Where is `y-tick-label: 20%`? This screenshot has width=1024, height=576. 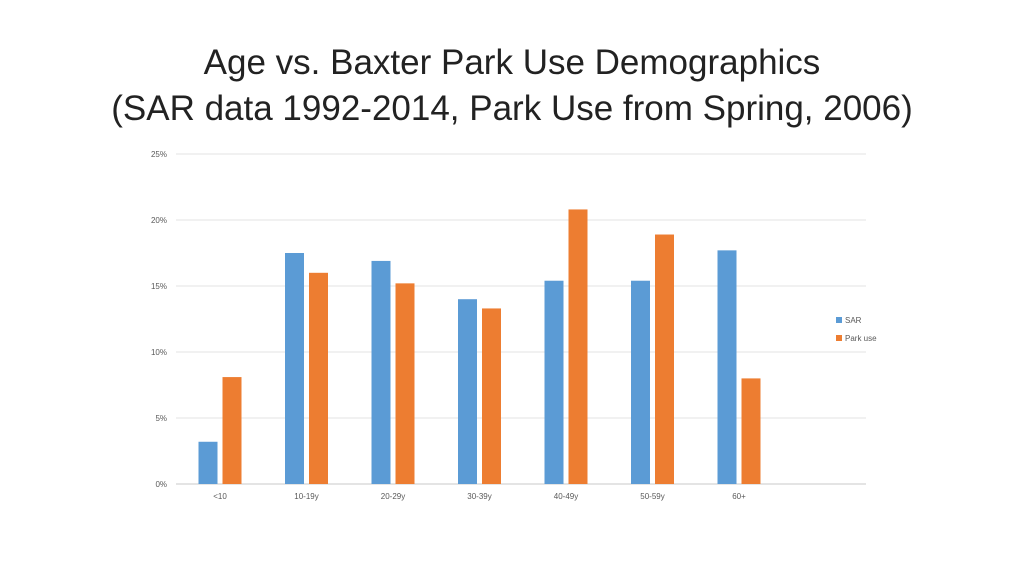 y-tick-label: 20% is located at coordinates (159, 220).